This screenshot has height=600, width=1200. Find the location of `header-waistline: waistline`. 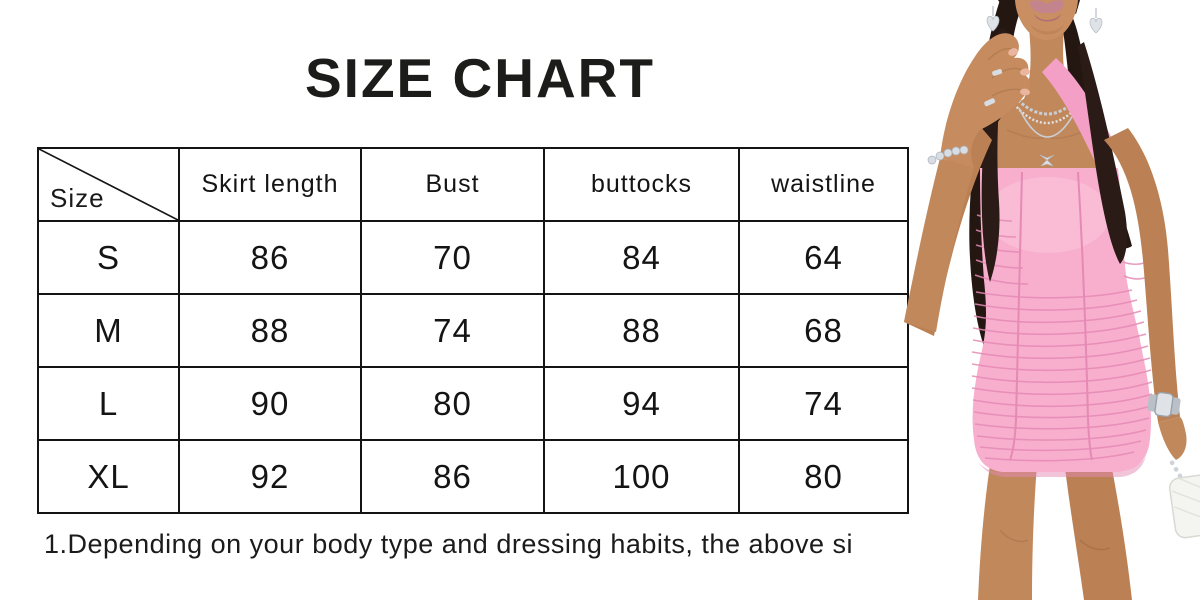

header-waistline: waistline is located at coordinates (823, 184).